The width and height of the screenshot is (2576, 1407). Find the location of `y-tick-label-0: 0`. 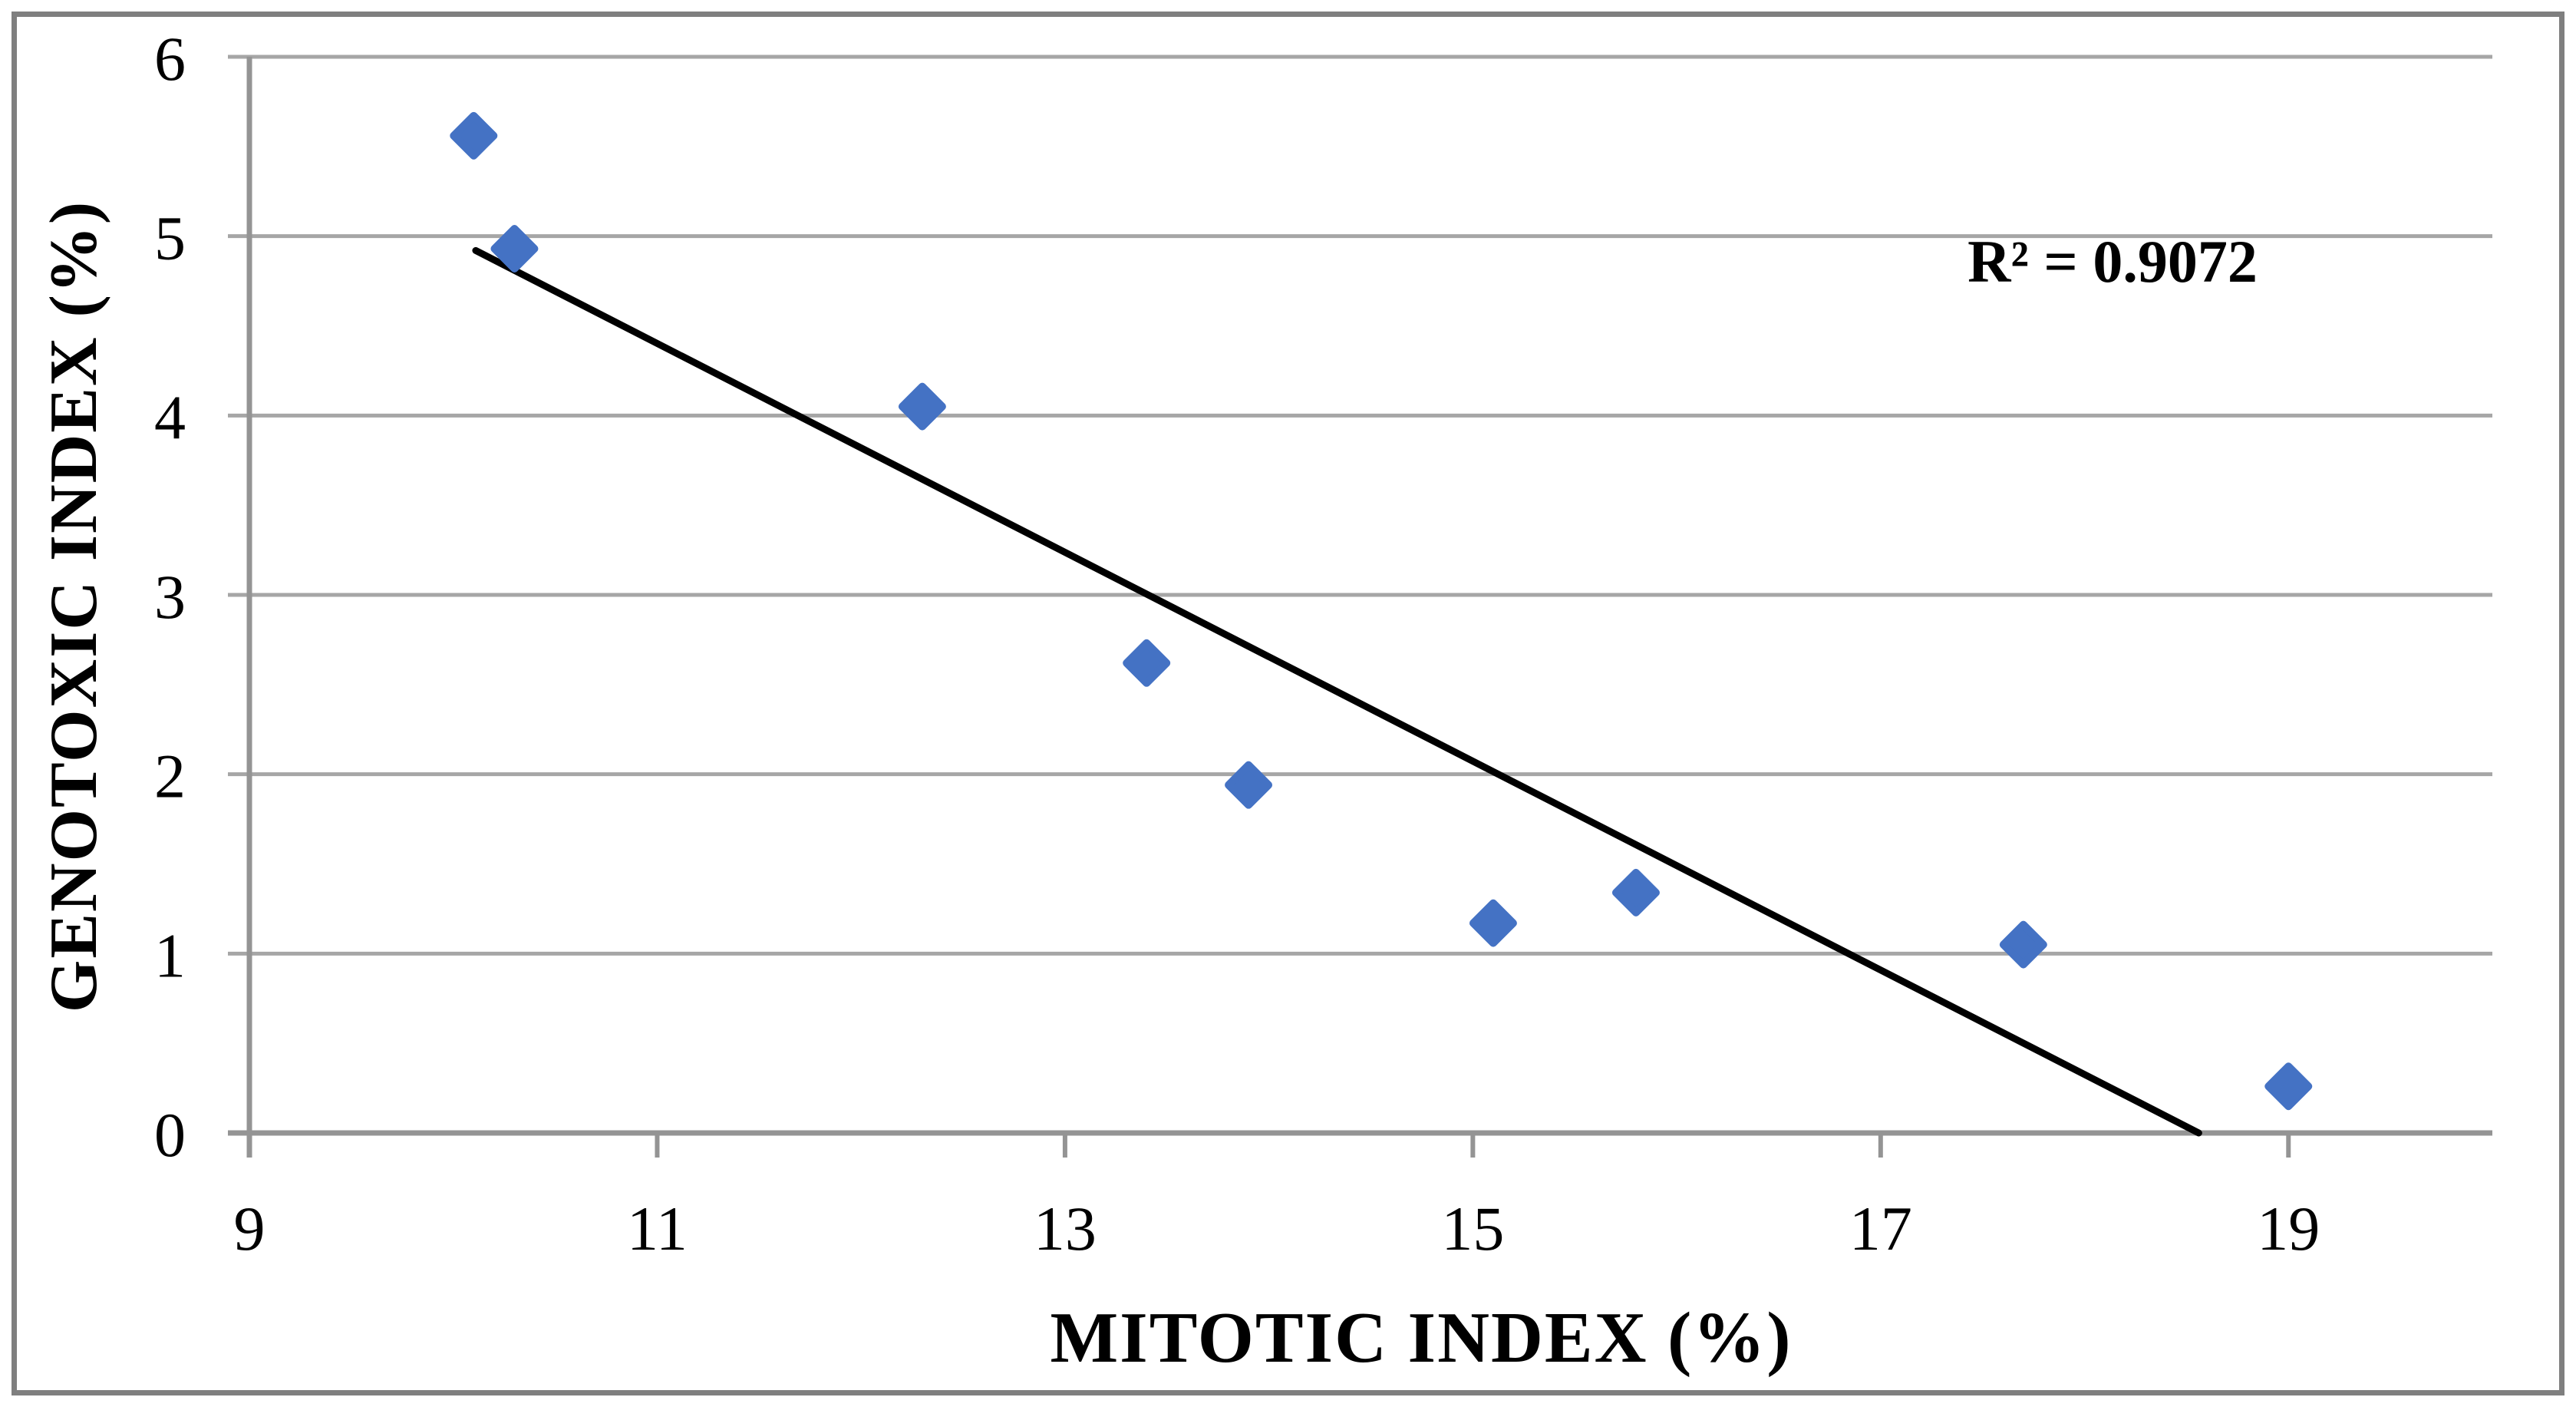

y-tick-label-0: 0 is located at coordinates (170, 1135).